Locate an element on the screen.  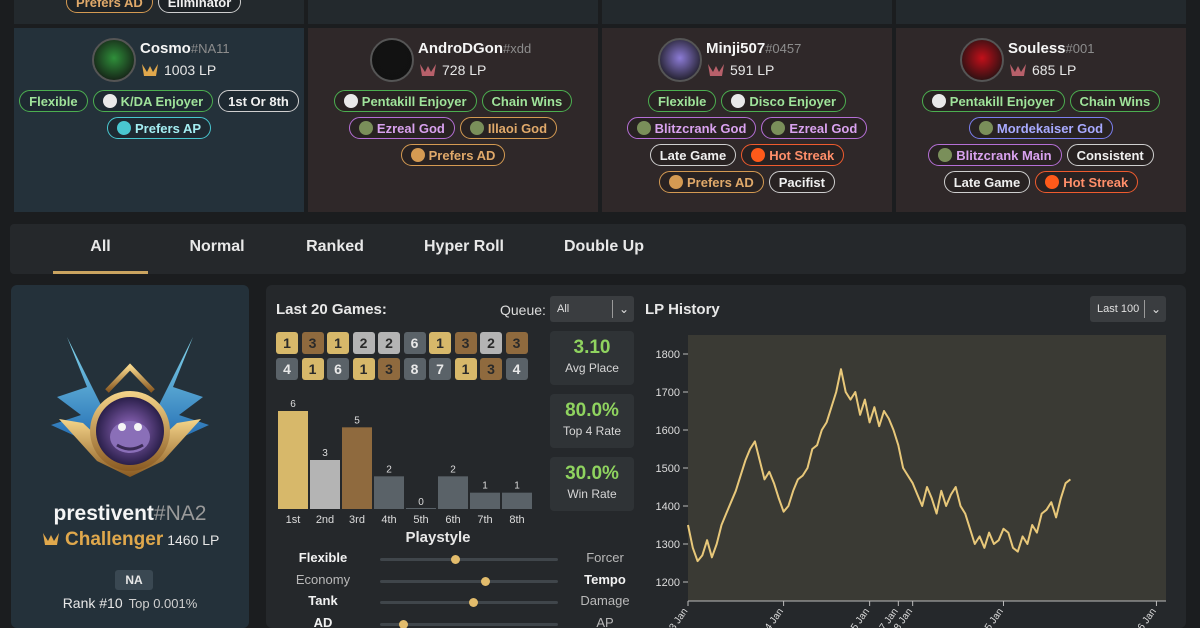
tag-label: Eliminator is located at coordinates (199, 5).